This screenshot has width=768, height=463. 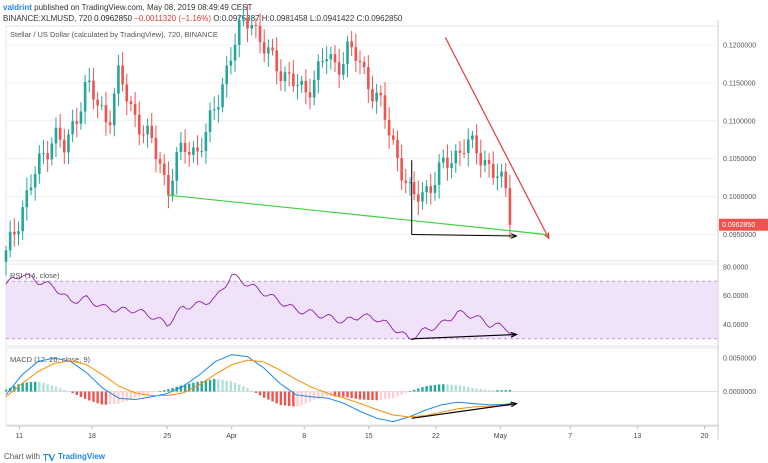 I want to click on macd-tick-label: 0.0000000, so click(x=739, y=392).